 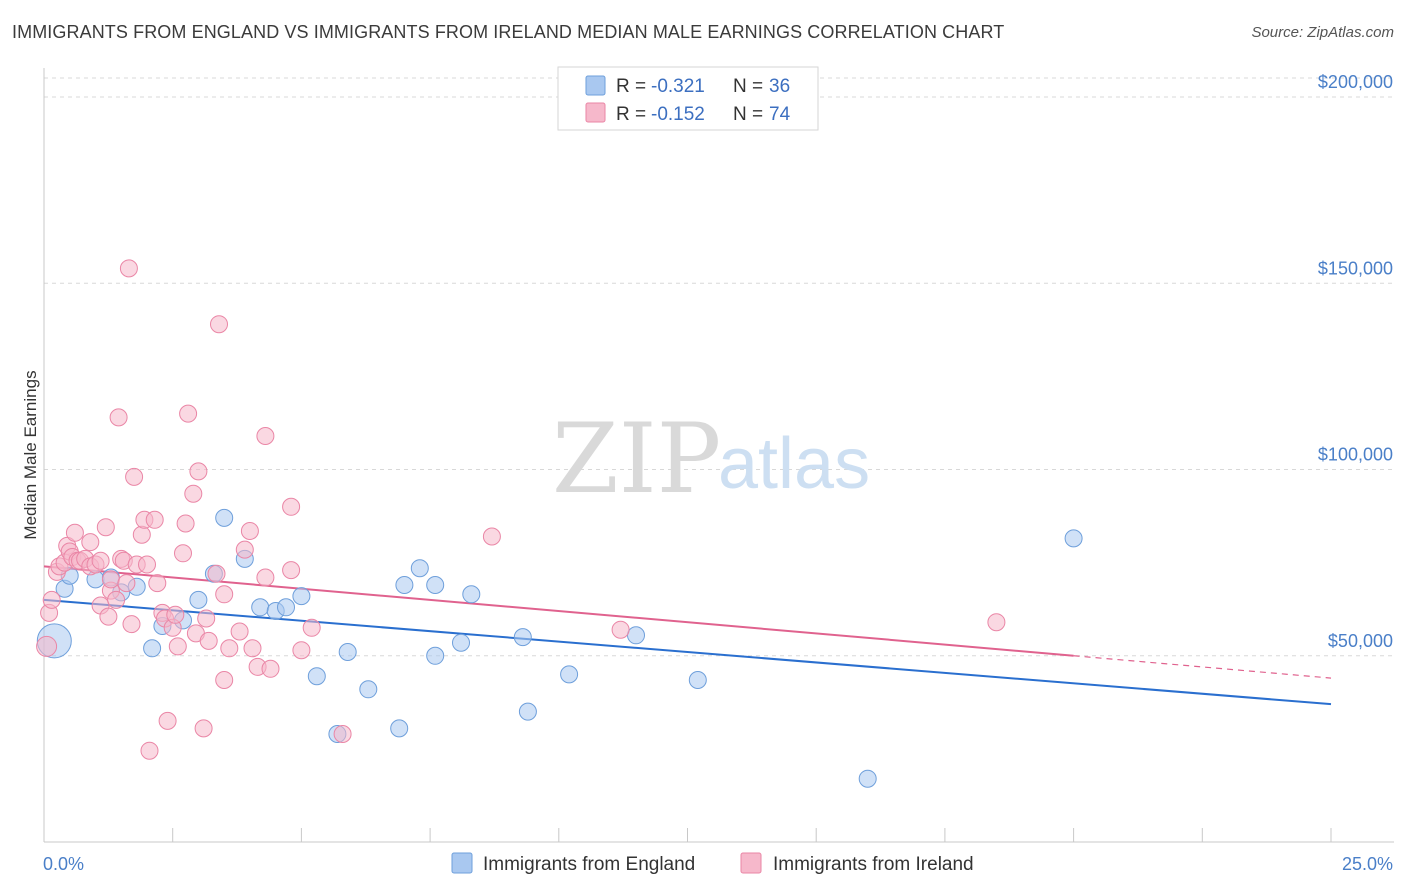 What do you see at coordinates (678, 86) in the screenshot?
I see `legend-england-r-value: -0.321` at bounding box center [678, 86].